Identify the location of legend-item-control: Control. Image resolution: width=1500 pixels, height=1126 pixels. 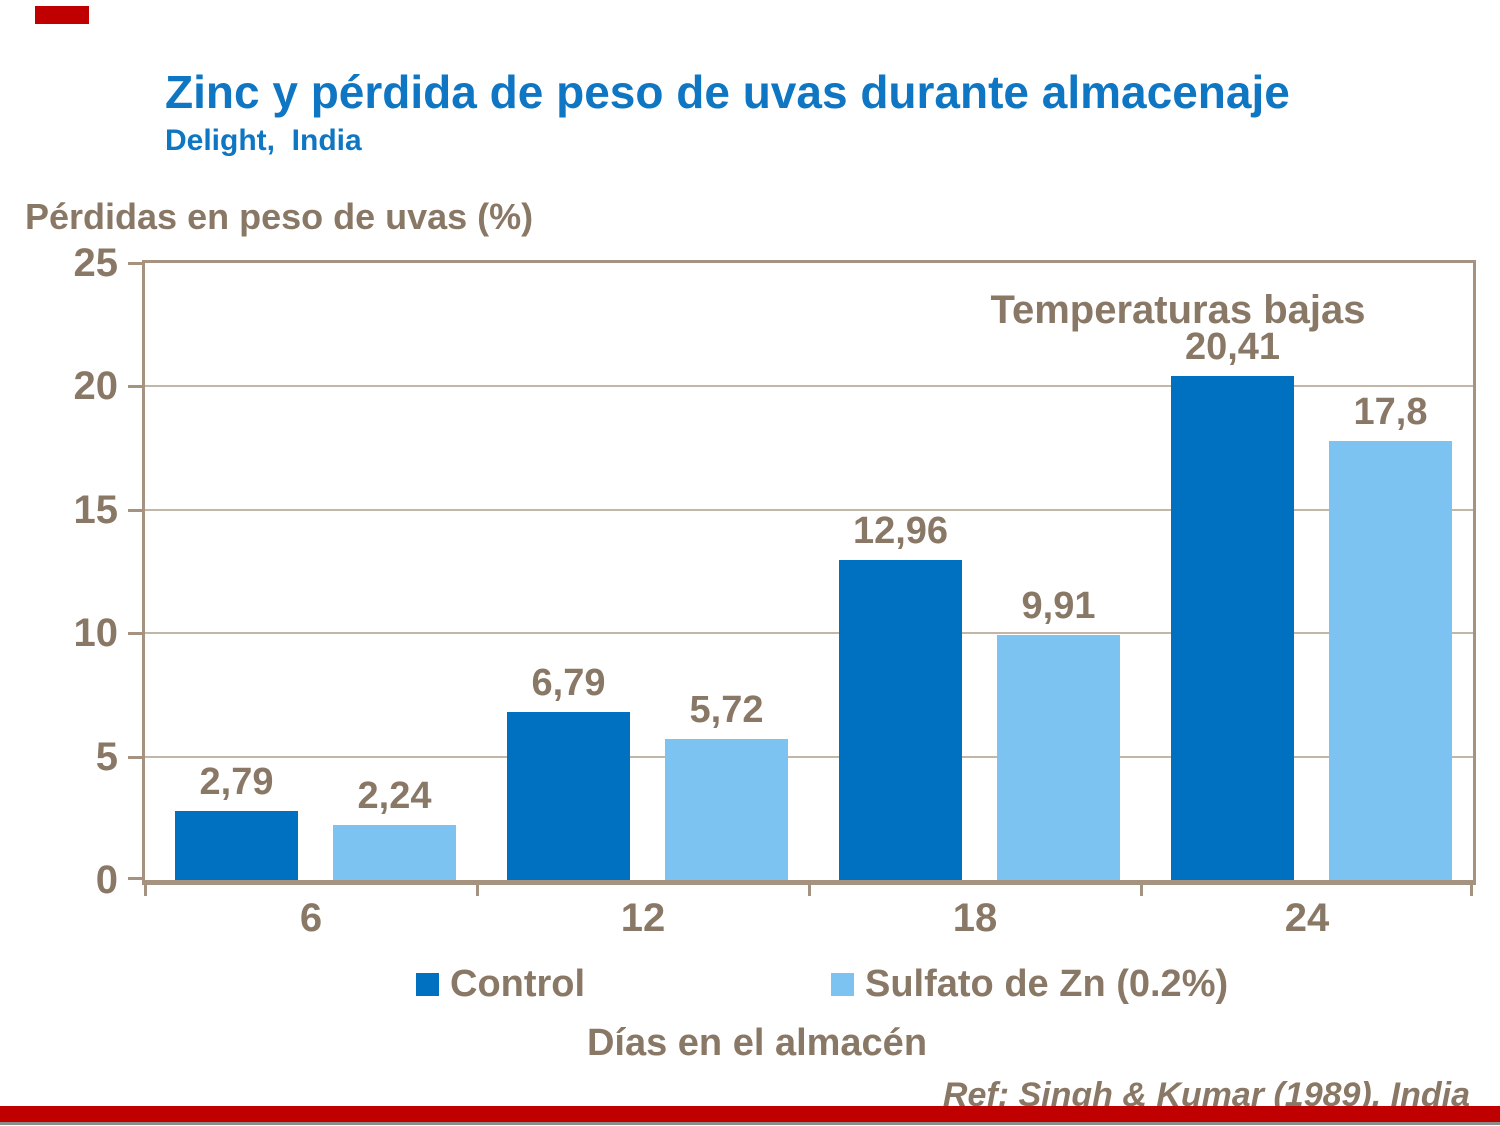
(500, 984).